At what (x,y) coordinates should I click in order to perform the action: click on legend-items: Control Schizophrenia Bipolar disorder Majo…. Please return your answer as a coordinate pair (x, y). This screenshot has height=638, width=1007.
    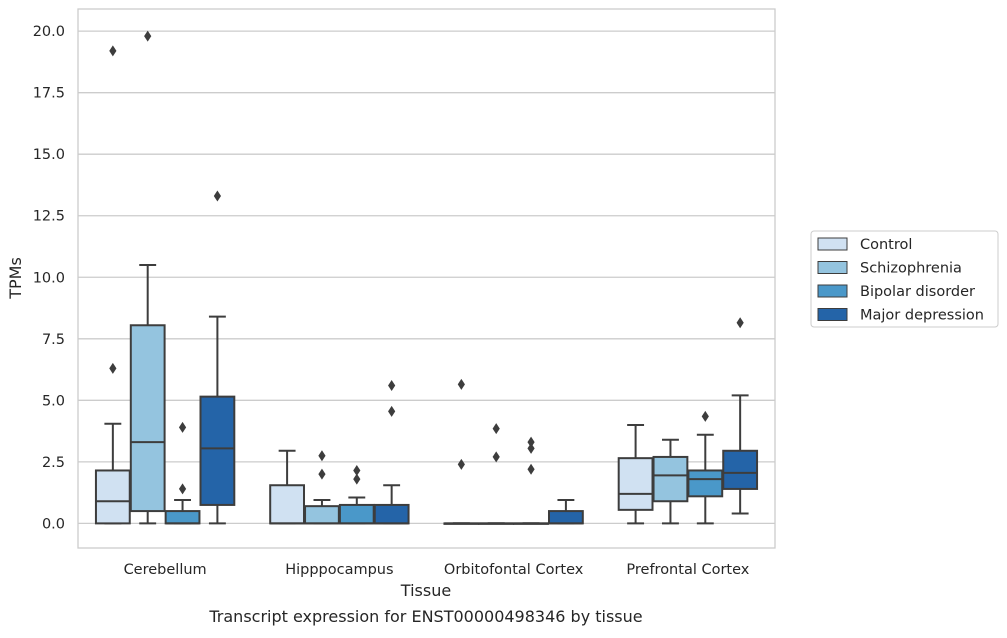
    Looking at the image, I should click on (900, 280).